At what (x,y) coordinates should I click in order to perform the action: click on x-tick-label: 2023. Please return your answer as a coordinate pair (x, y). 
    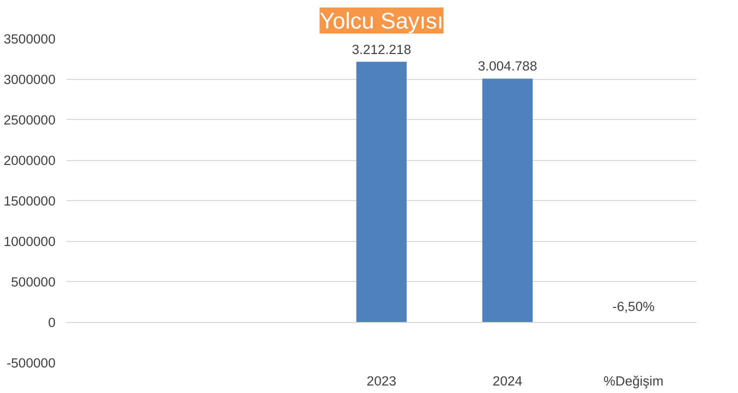
    Looking at the image, I should click on (381, 381).